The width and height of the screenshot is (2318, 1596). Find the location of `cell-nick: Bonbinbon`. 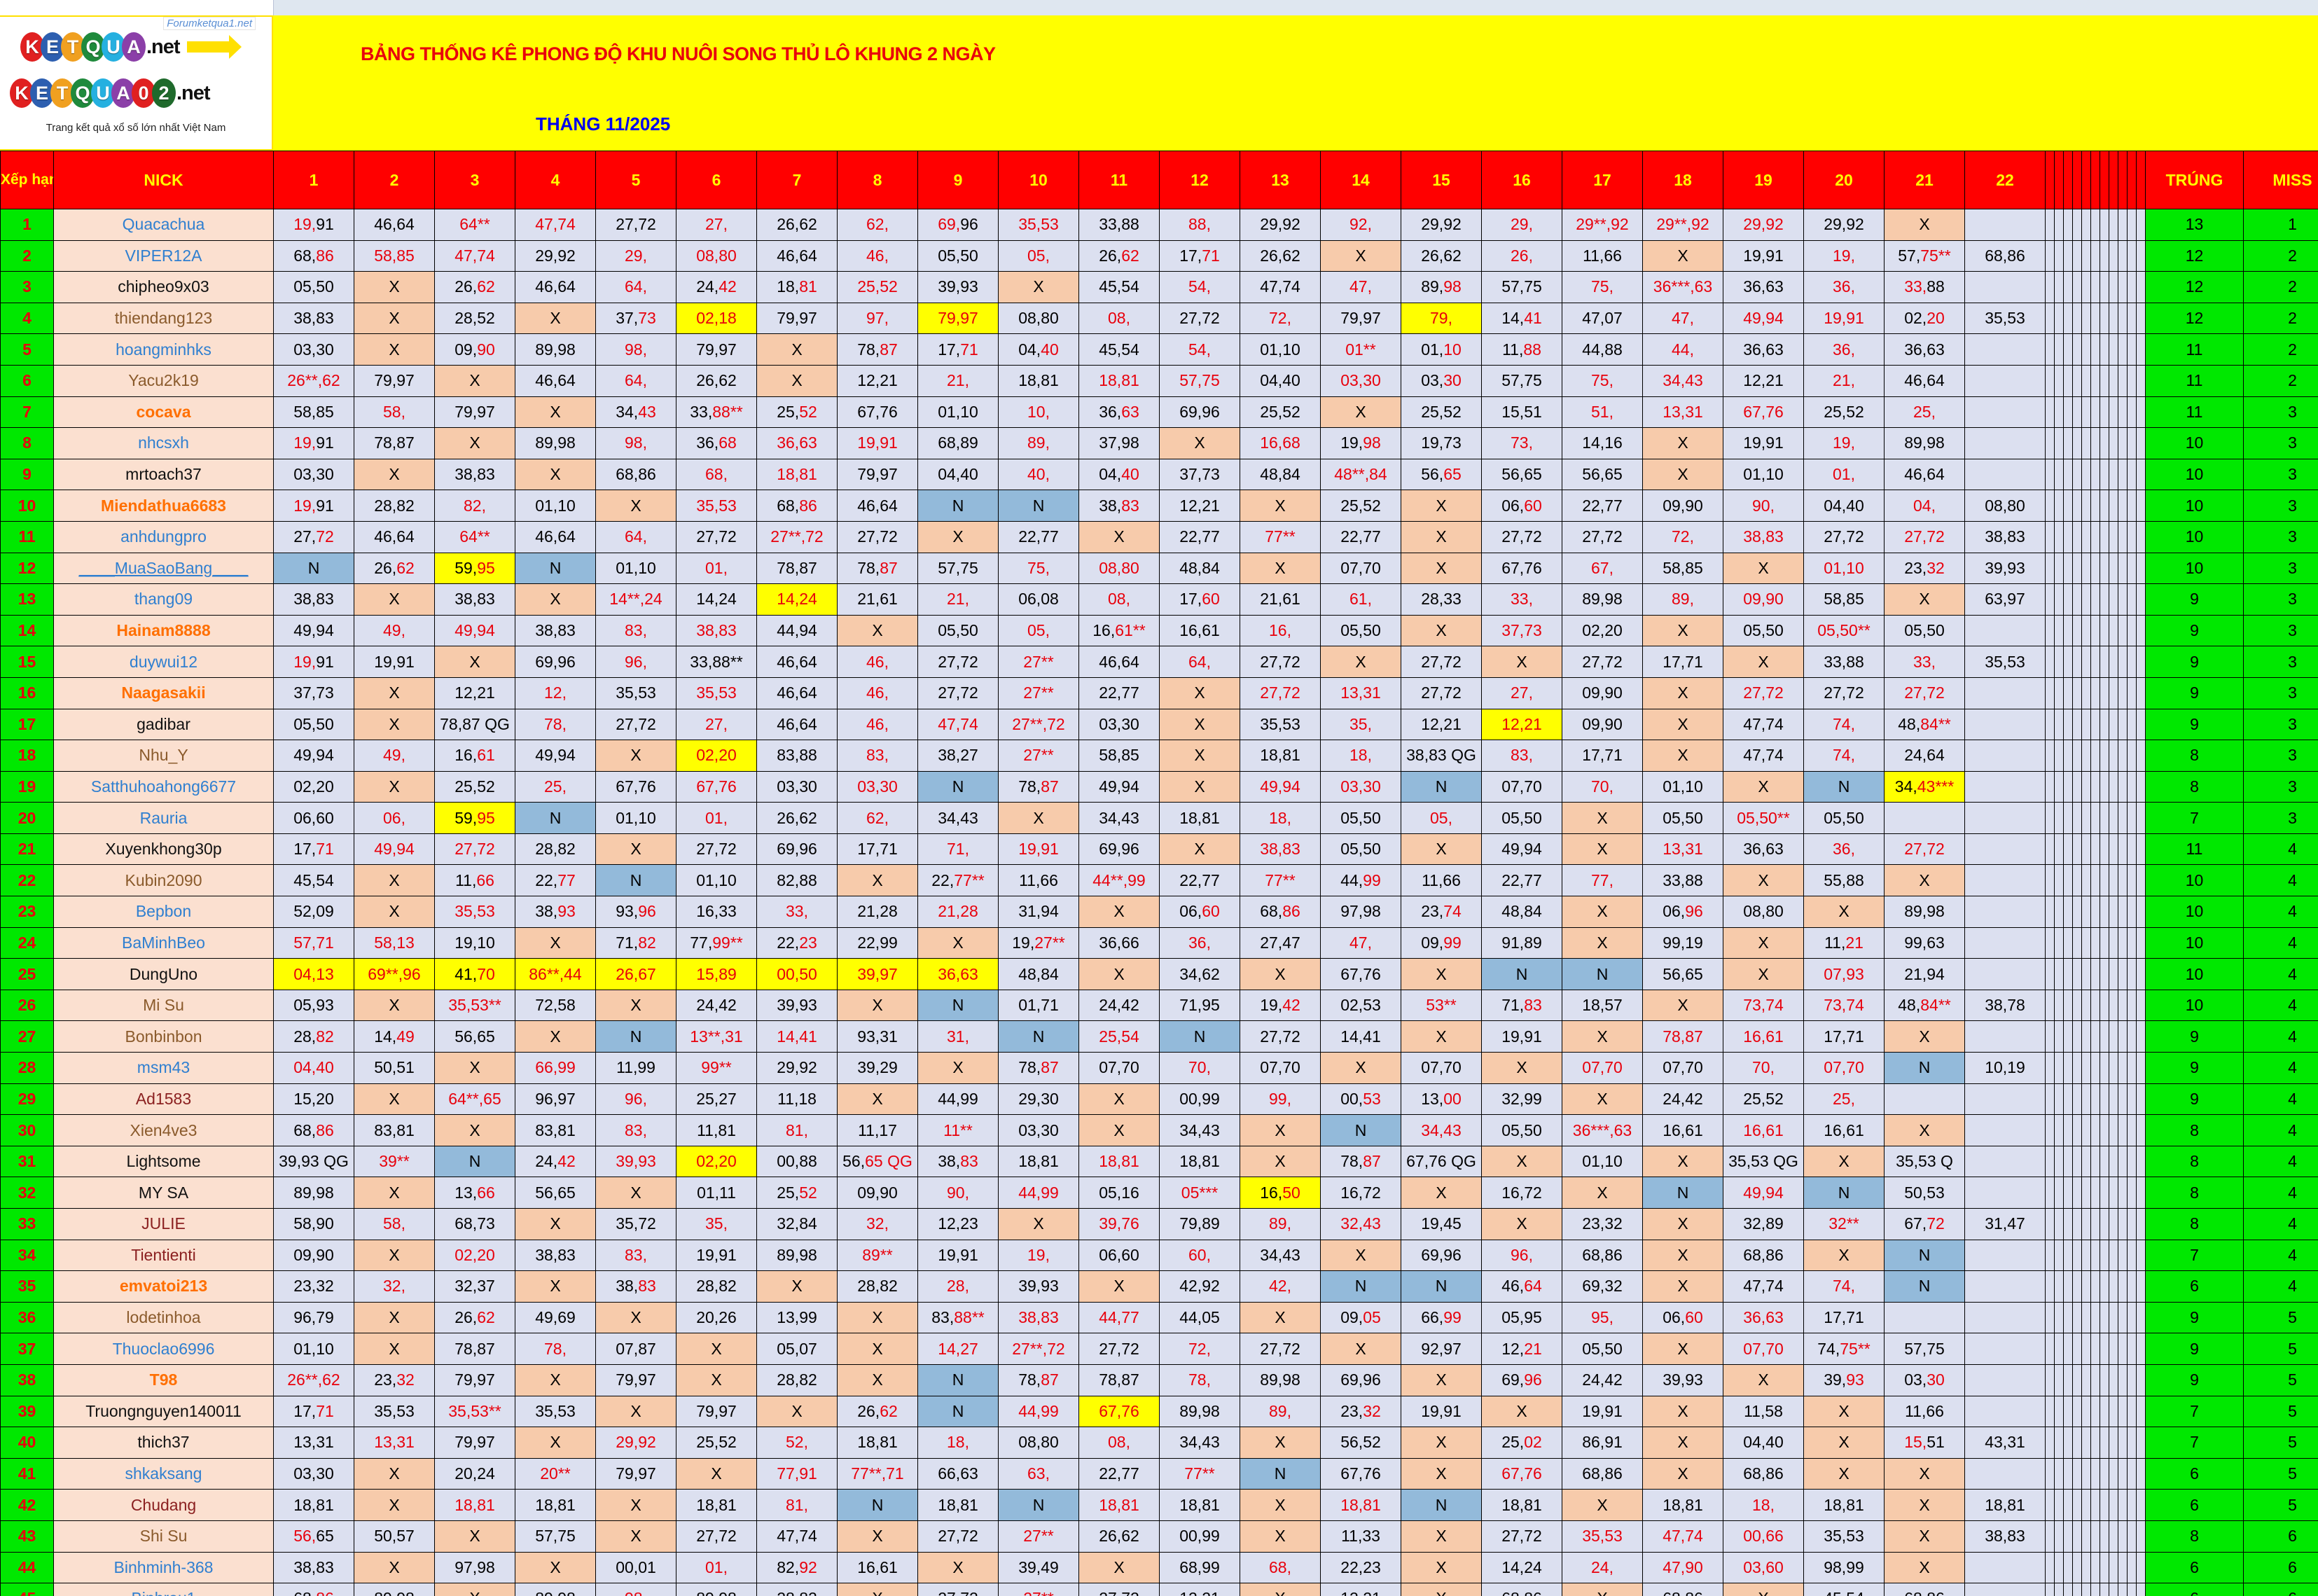

cell-nick: Bonbinbon is located at coordinates (163, 1036).